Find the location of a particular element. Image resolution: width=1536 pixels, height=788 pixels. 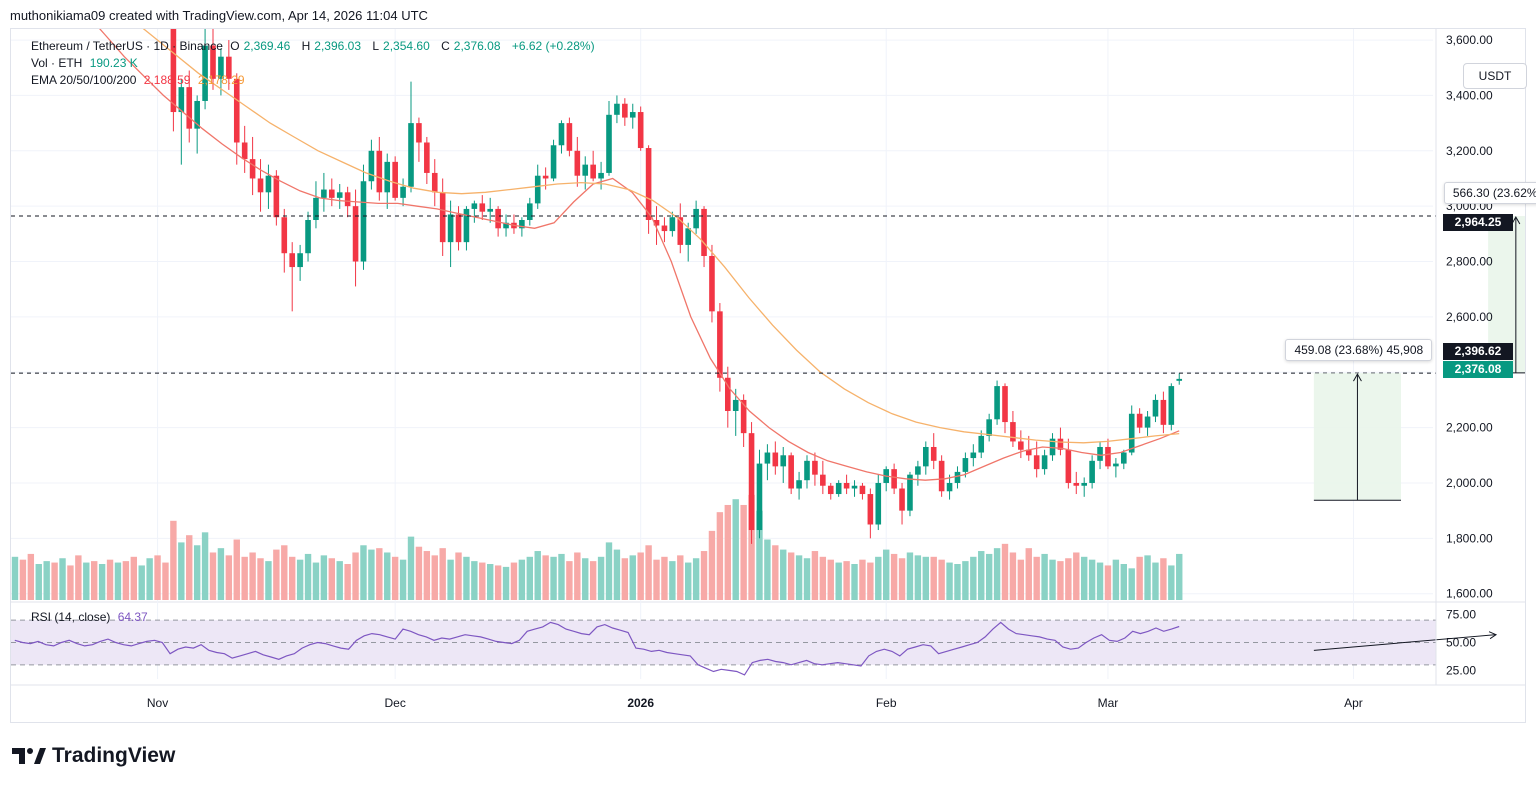

ema-label: EMA 20/50/100/200 is located at coordinates (84, 80).